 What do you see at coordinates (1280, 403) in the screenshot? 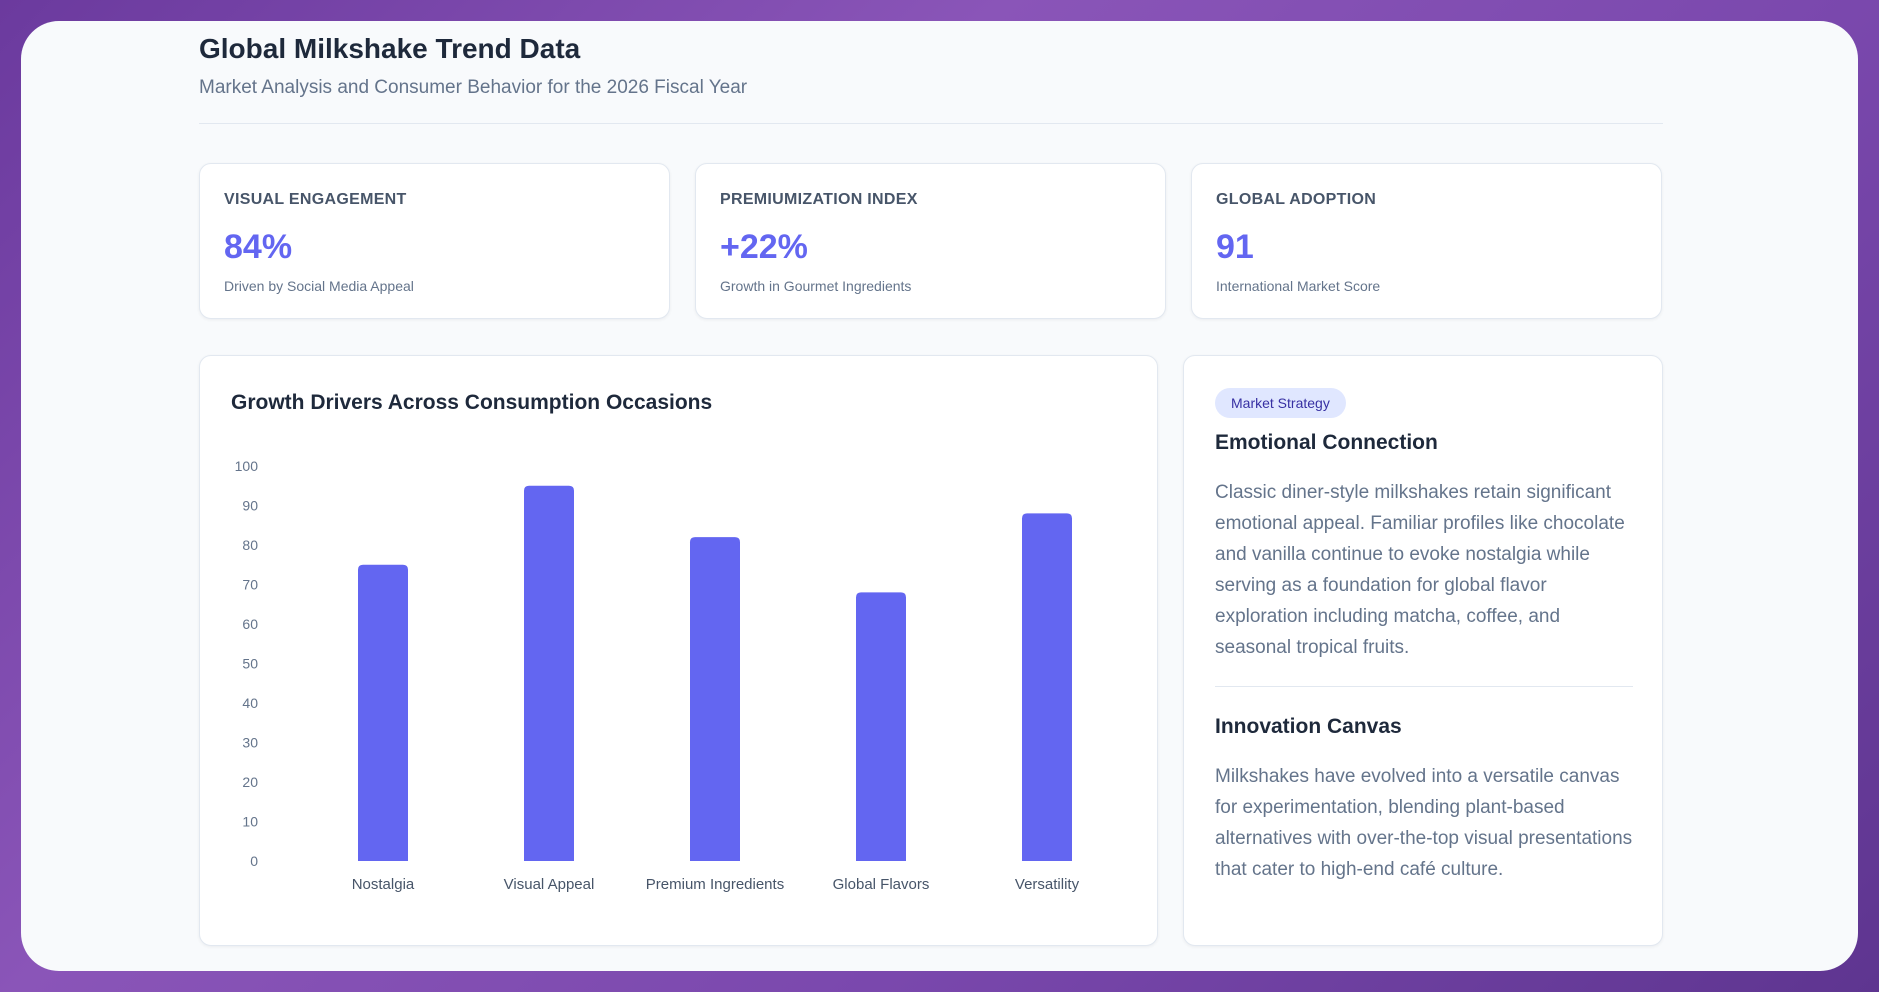
I see `market-strategy-badge: Market Strategy` at bounding box center [1280, 403].